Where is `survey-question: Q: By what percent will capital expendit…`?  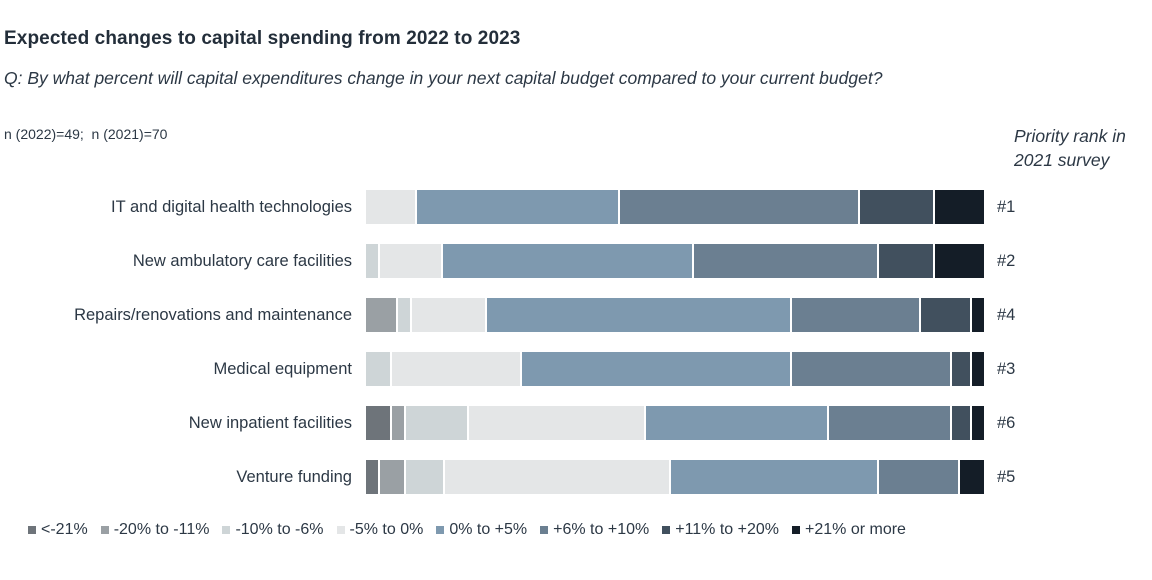
survey-question: Q: By what percent will capital expendit… is located at coordinates (443, 78).